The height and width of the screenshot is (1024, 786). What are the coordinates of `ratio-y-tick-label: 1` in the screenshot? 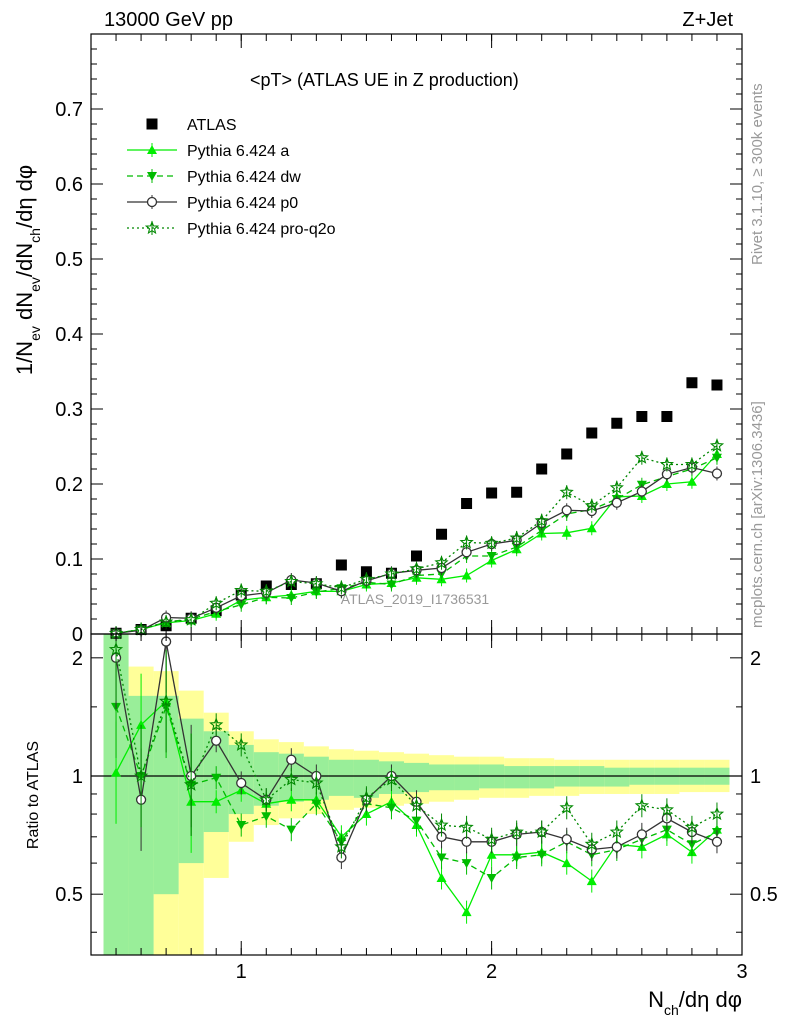 It's located at (77, 777).